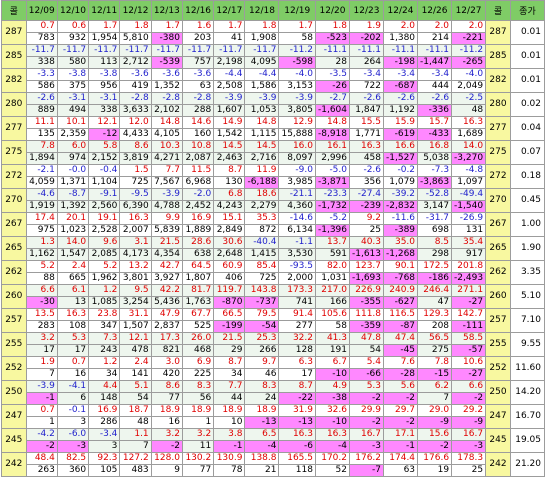 The height and width of the screenshot is (477, 545). Describe the element at coordinates (332, 134) in the screenshot. I see `volume-cell: -8,918` at that location.